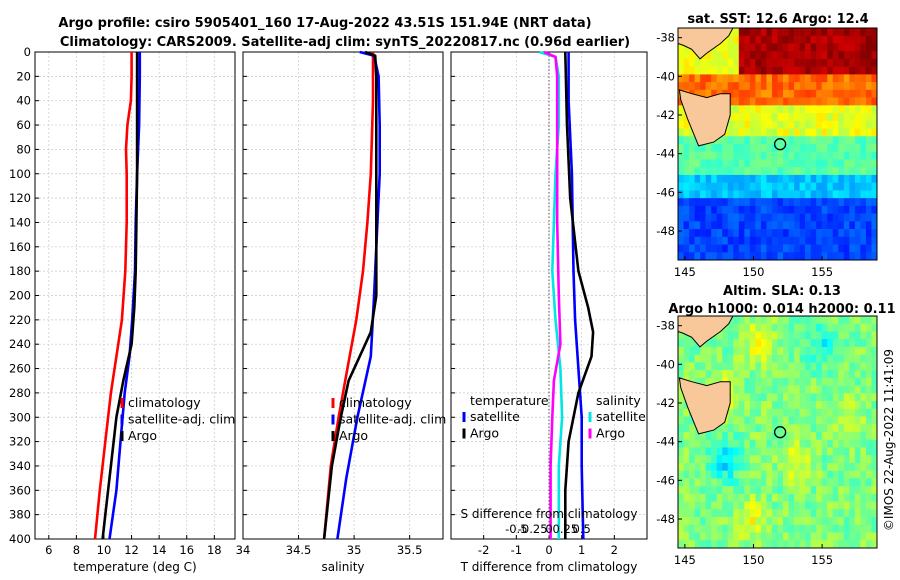 Image resolution: width=900 pixels, height=580 pixels. I want to click on x-tick-label: -2, so click(483, 550).